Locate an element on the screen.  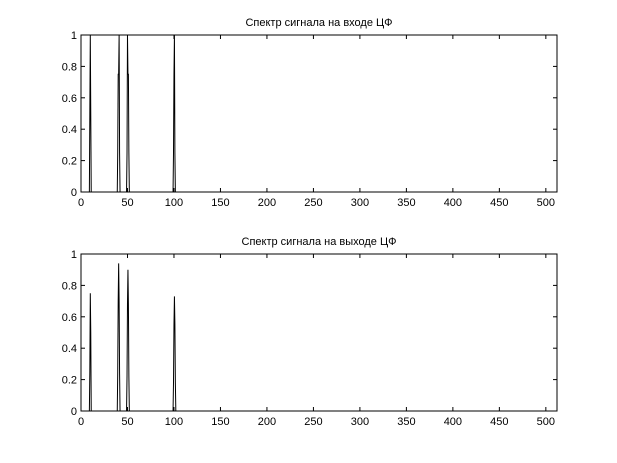
chart-title: Спектр сигнала на выходе ЦФ is located at coordinates (319, 242).